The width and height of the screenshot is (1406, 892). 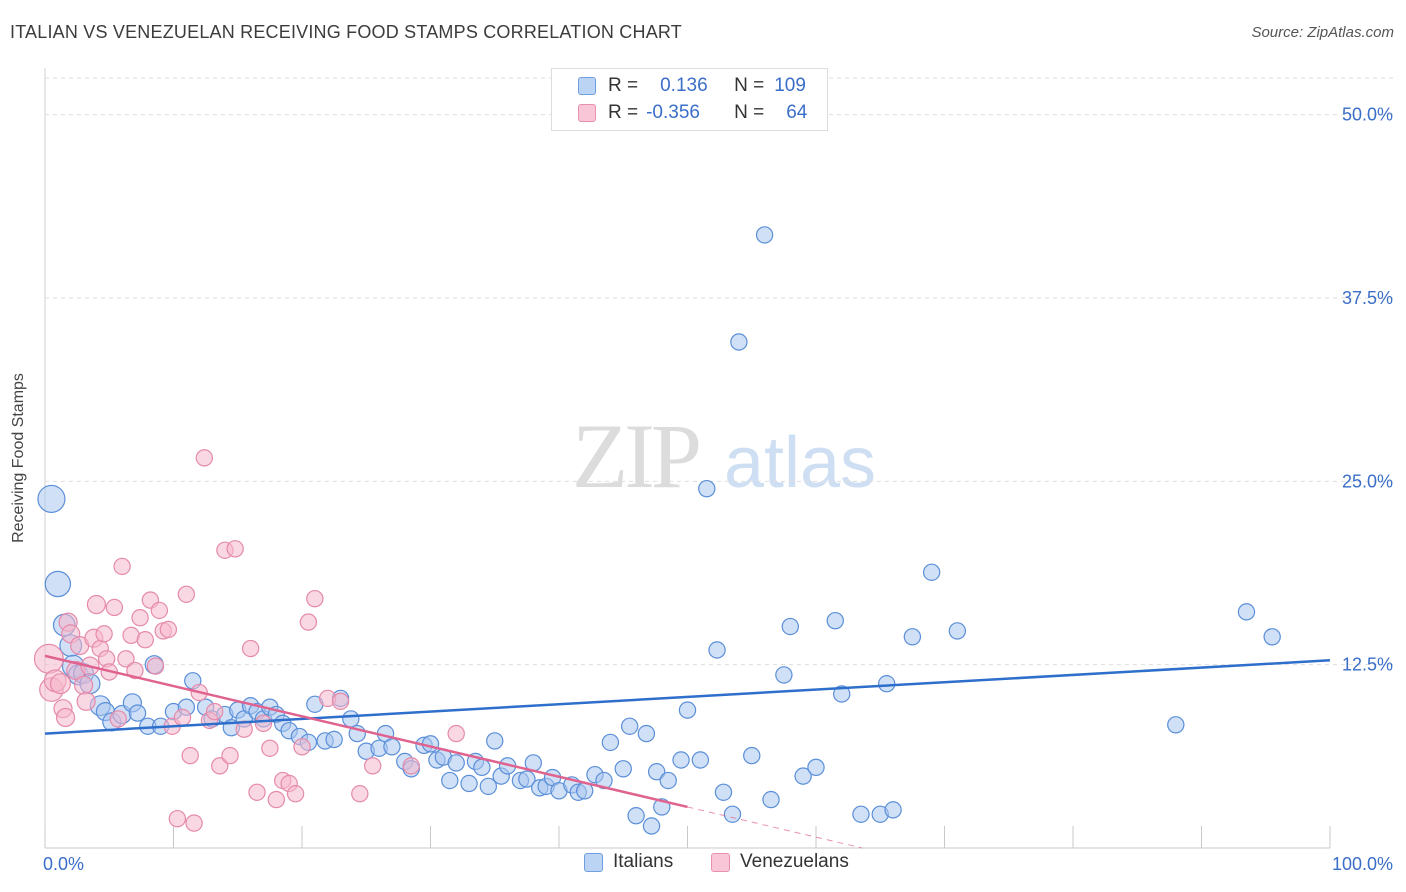 I want to click on legend-row-venezuelans: R = -0.356 N = 64, so click(x=679, y=113).